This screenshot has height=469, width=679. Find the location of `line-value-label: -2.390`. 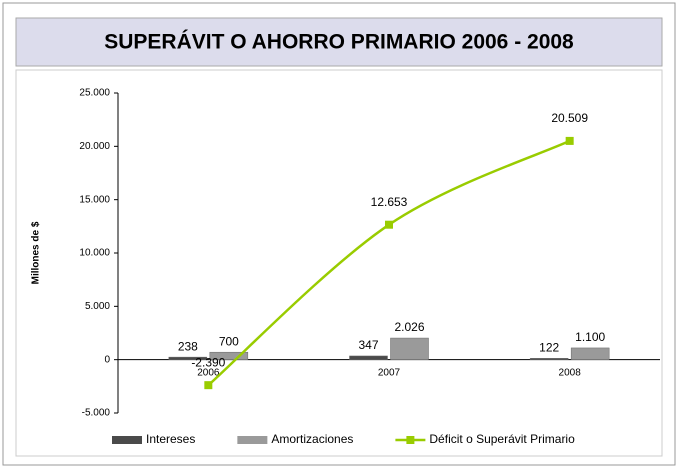

line-value-label: -2.390 is located at coordinates (208, 362).